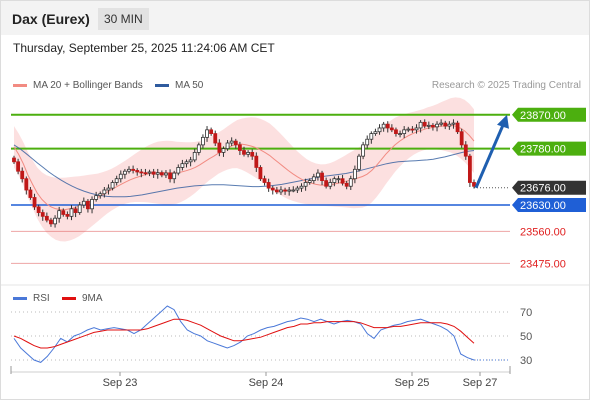 The image size is (590, 400). Describe the element at coordinates (543, 206) in the screenshot. I see `level-label-23630.00: 23630.00` at that location.